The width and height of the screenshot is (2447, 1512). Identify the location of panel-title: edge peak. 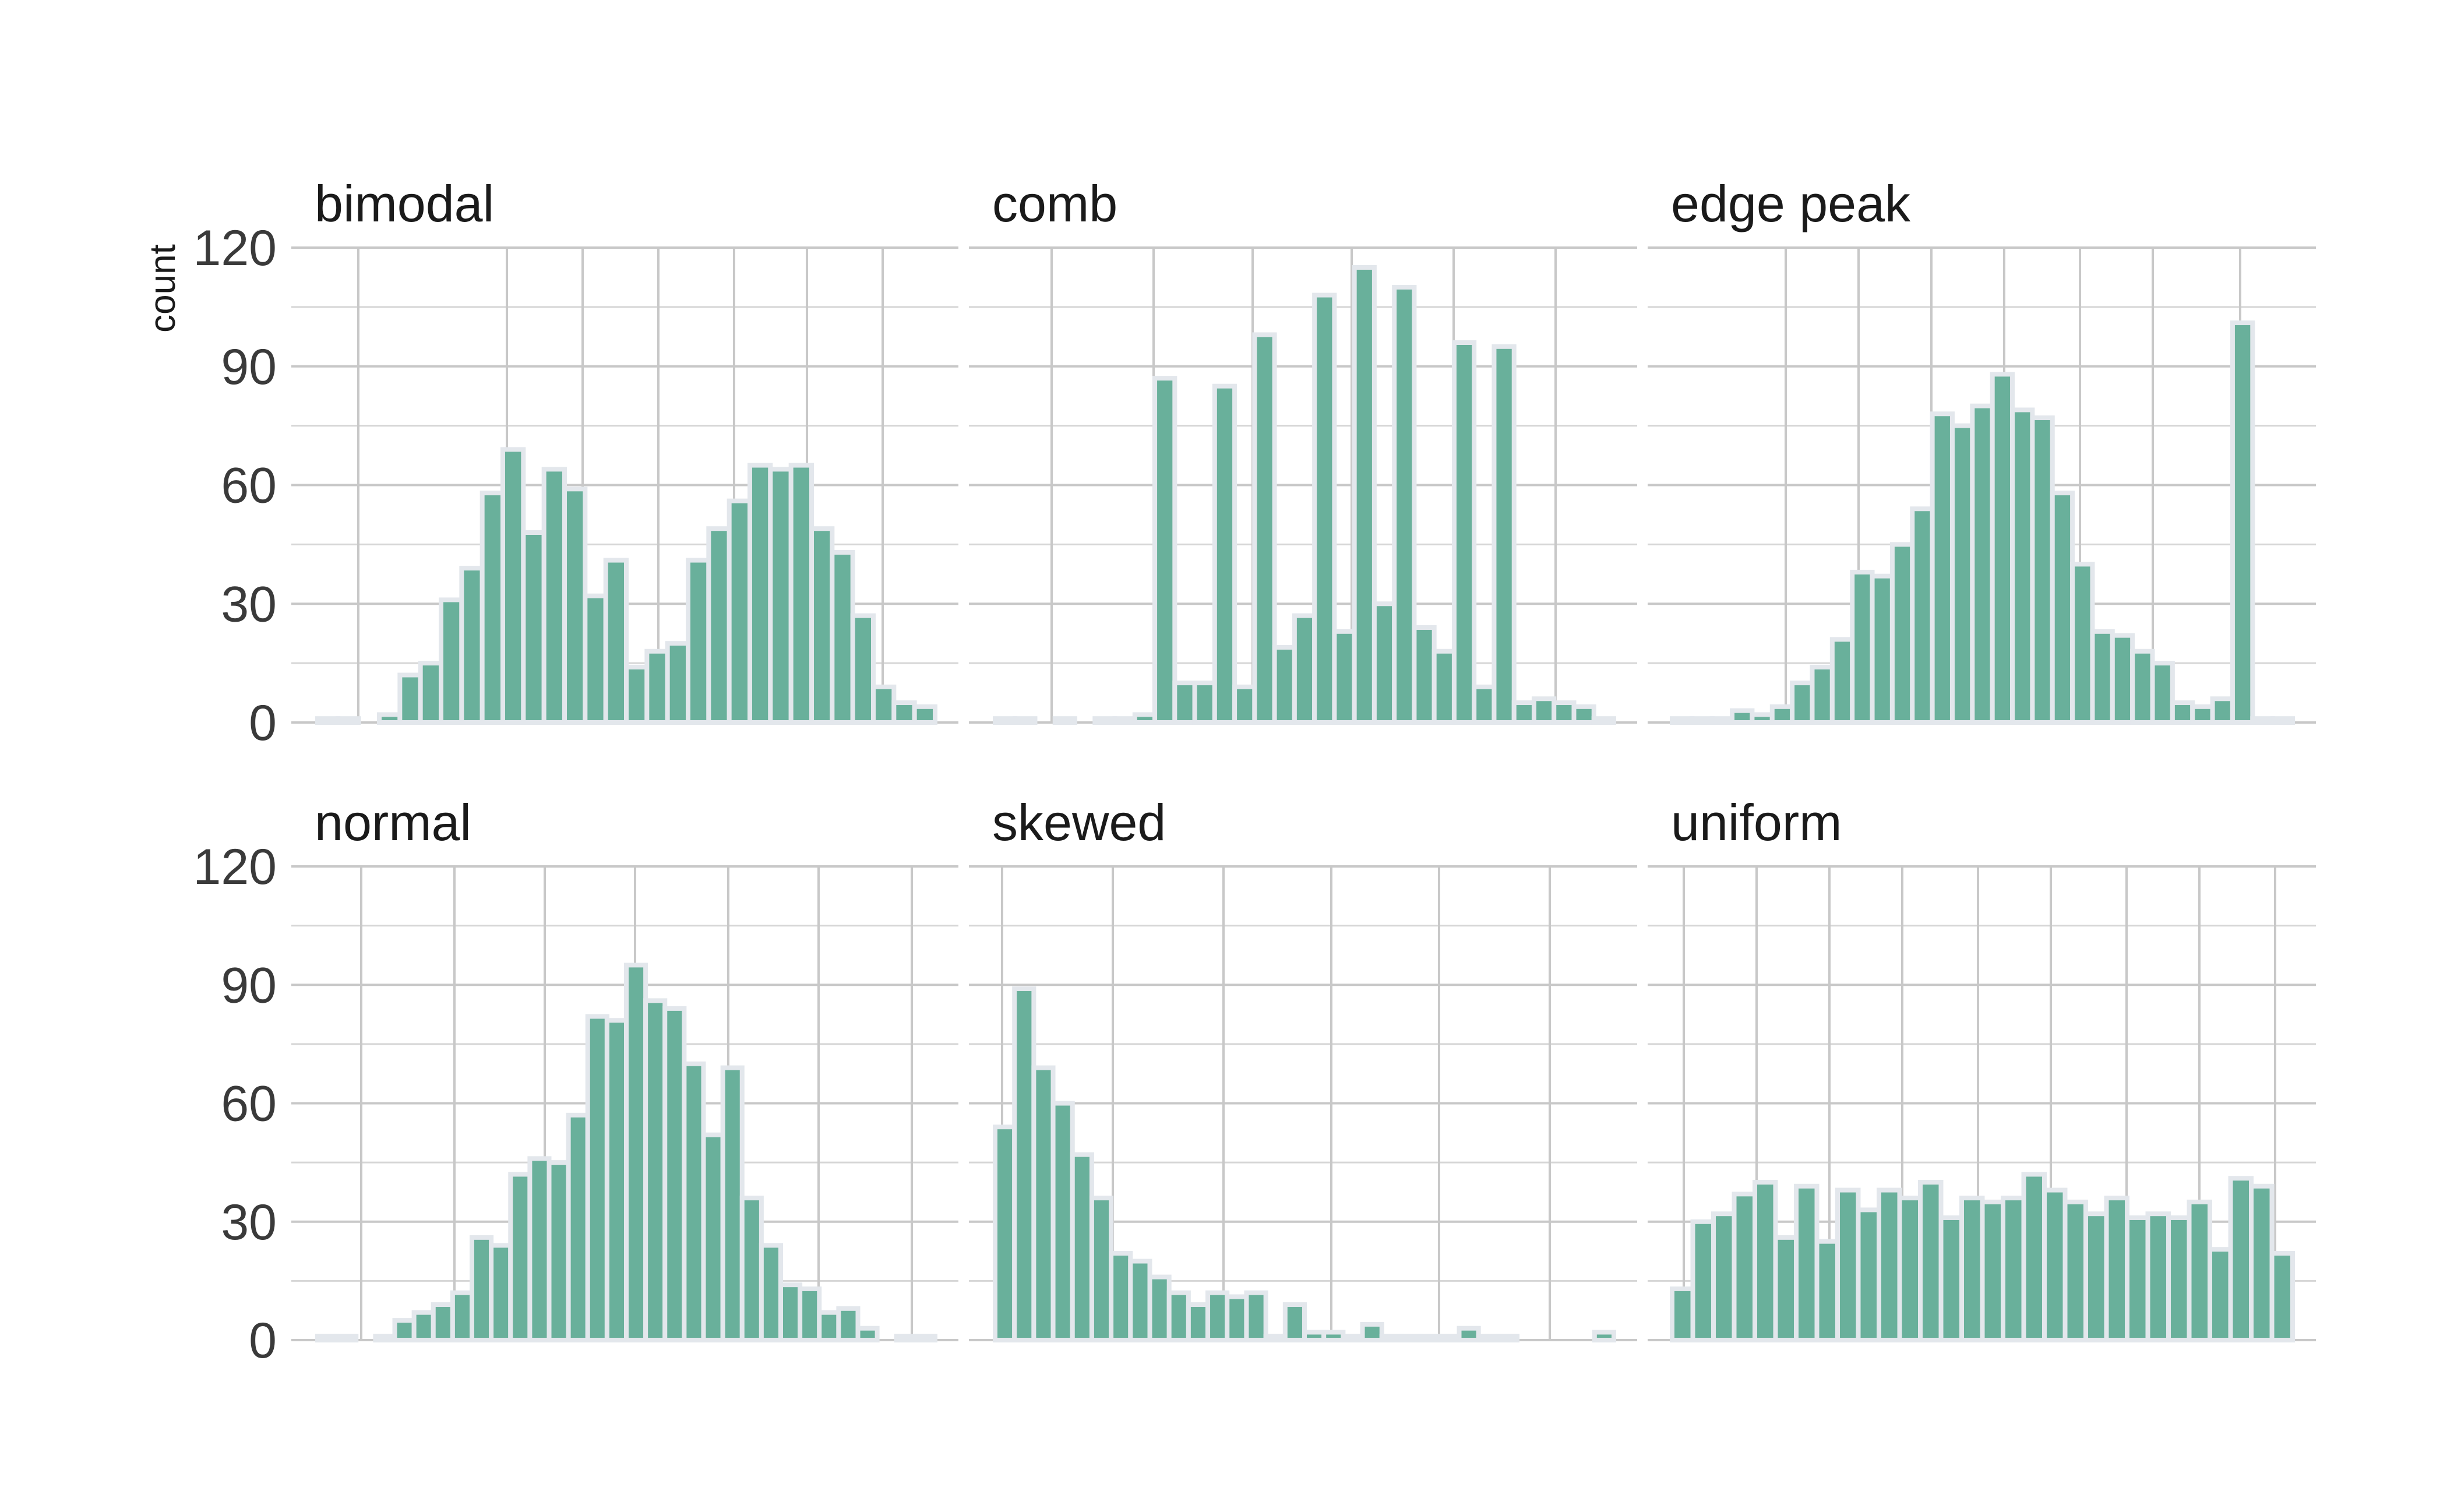
(1791, 203).